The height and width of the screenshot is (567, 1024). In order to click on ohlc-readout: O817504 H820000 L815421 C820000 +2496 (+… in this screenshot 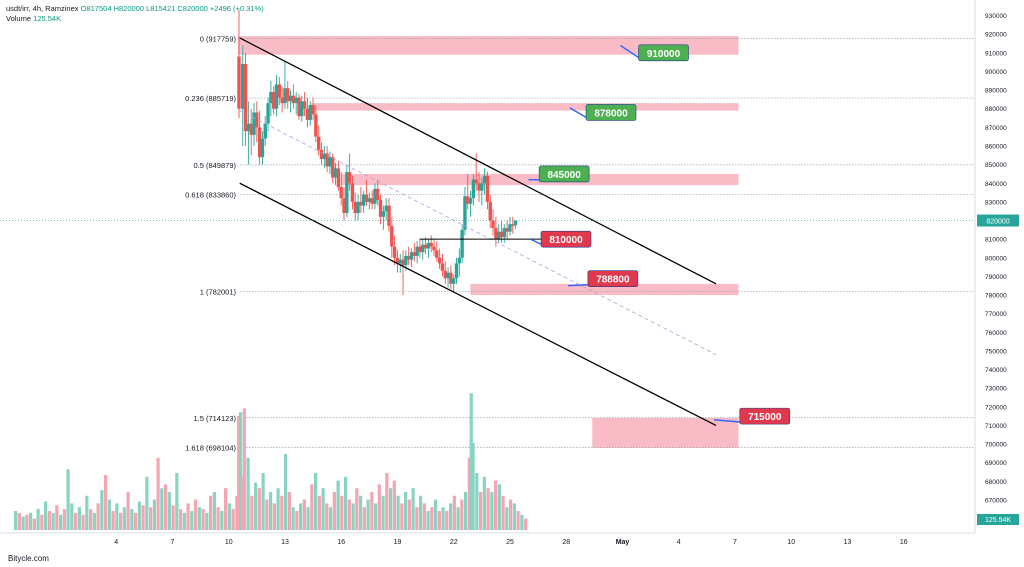, I will do `click(172, 8)`.